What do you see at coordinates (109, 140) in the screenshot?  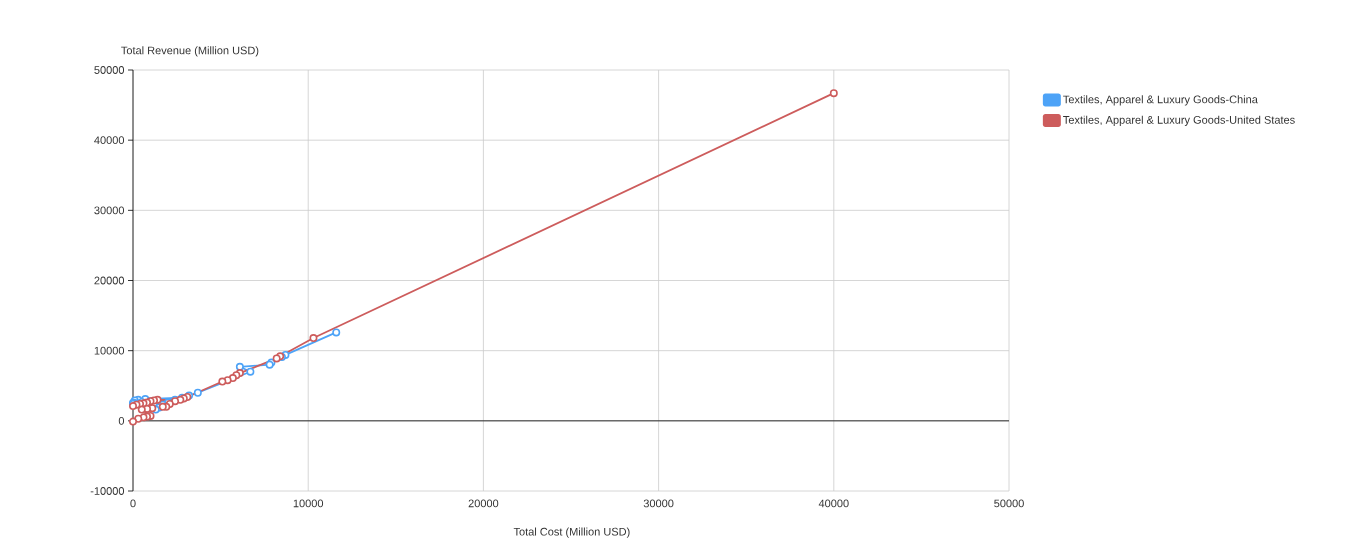 I see `y-tick-label: 40000` at bounding box center [109, 140].